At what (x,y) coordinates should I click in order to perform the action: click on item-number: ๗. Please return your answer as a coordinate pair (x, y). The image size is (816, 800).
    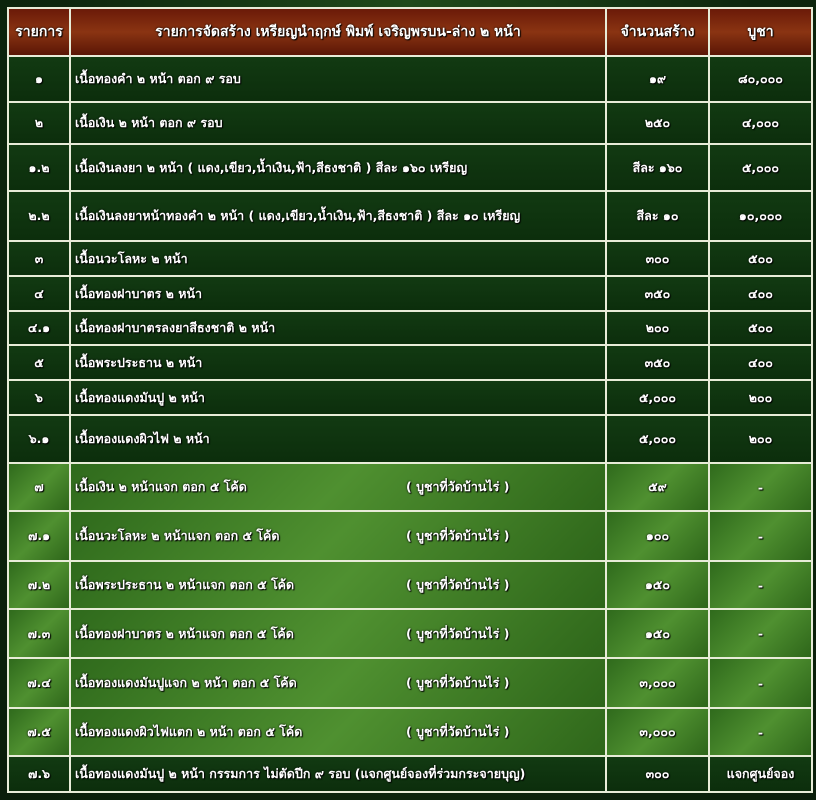
    Looking at the image, I should click on (39, 487).